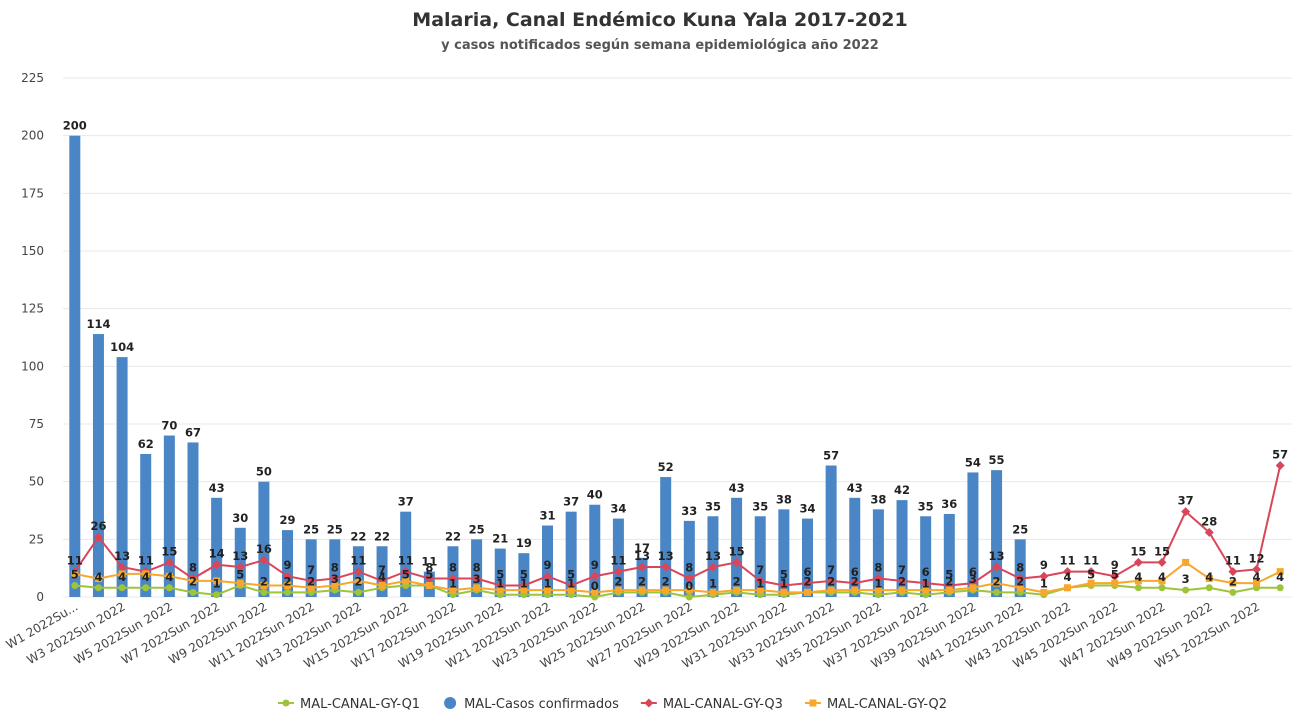 Image resolution: width=1296 pixels, height=717 pixels. What do you see at coordinates (595, 495) in the screenshot?
I see `data-label: 40` at bounding box center [595, 495].